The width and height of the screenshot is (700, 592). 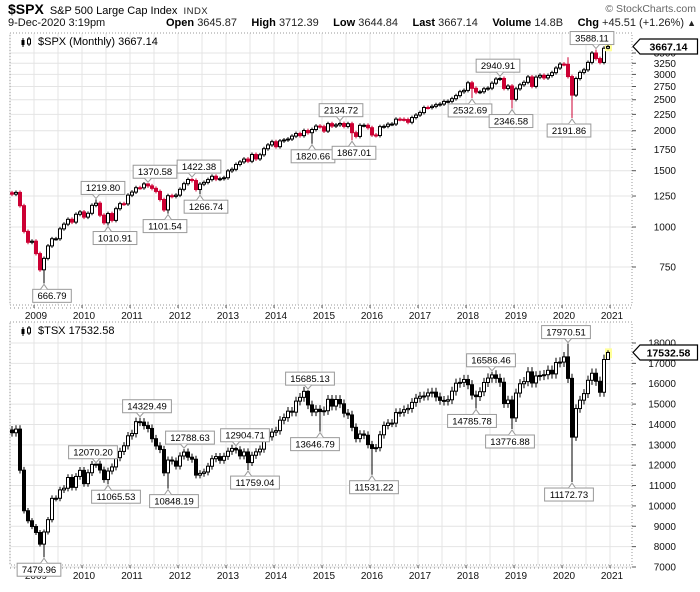 What do you see at coordinates (662, 466) in the screenshot?
I see `svg-text: 12000` at bounding box center [662, 466].